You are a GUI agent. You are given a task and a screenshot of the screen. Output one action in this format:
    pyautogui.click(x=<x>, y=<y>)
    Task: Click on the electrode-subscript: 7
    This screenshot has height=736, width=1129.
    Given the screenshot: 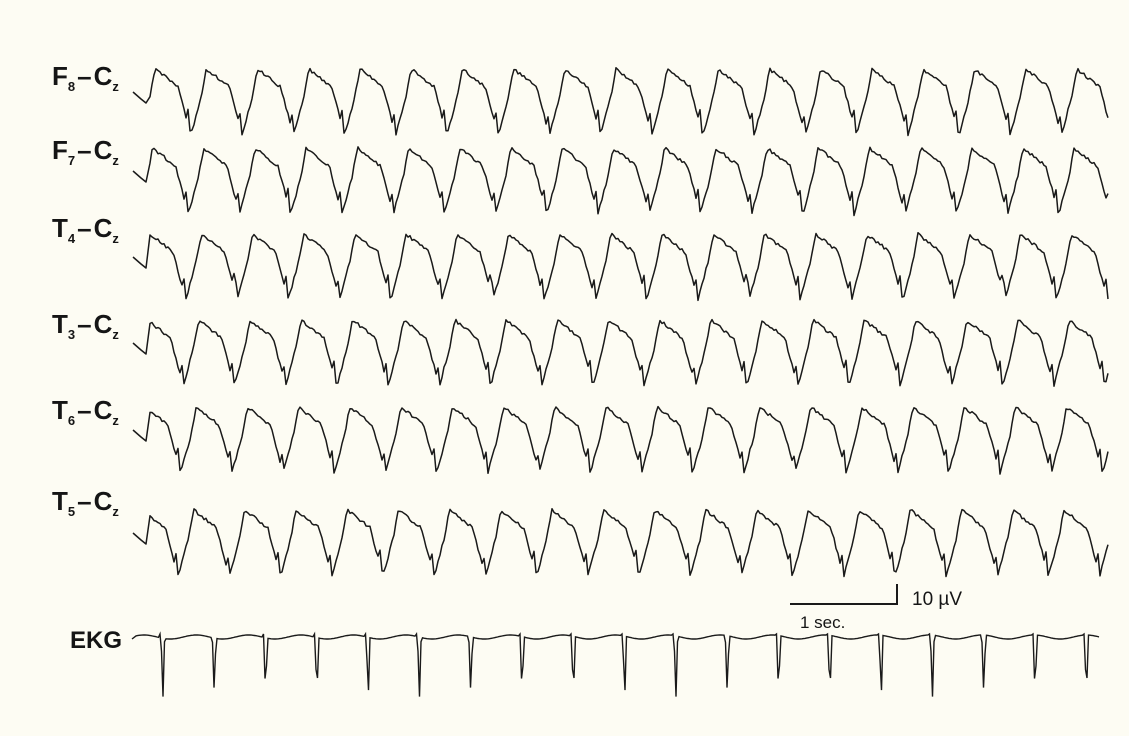 What is the action you would take?
    pyautogui.click(x=71, y=160)
    